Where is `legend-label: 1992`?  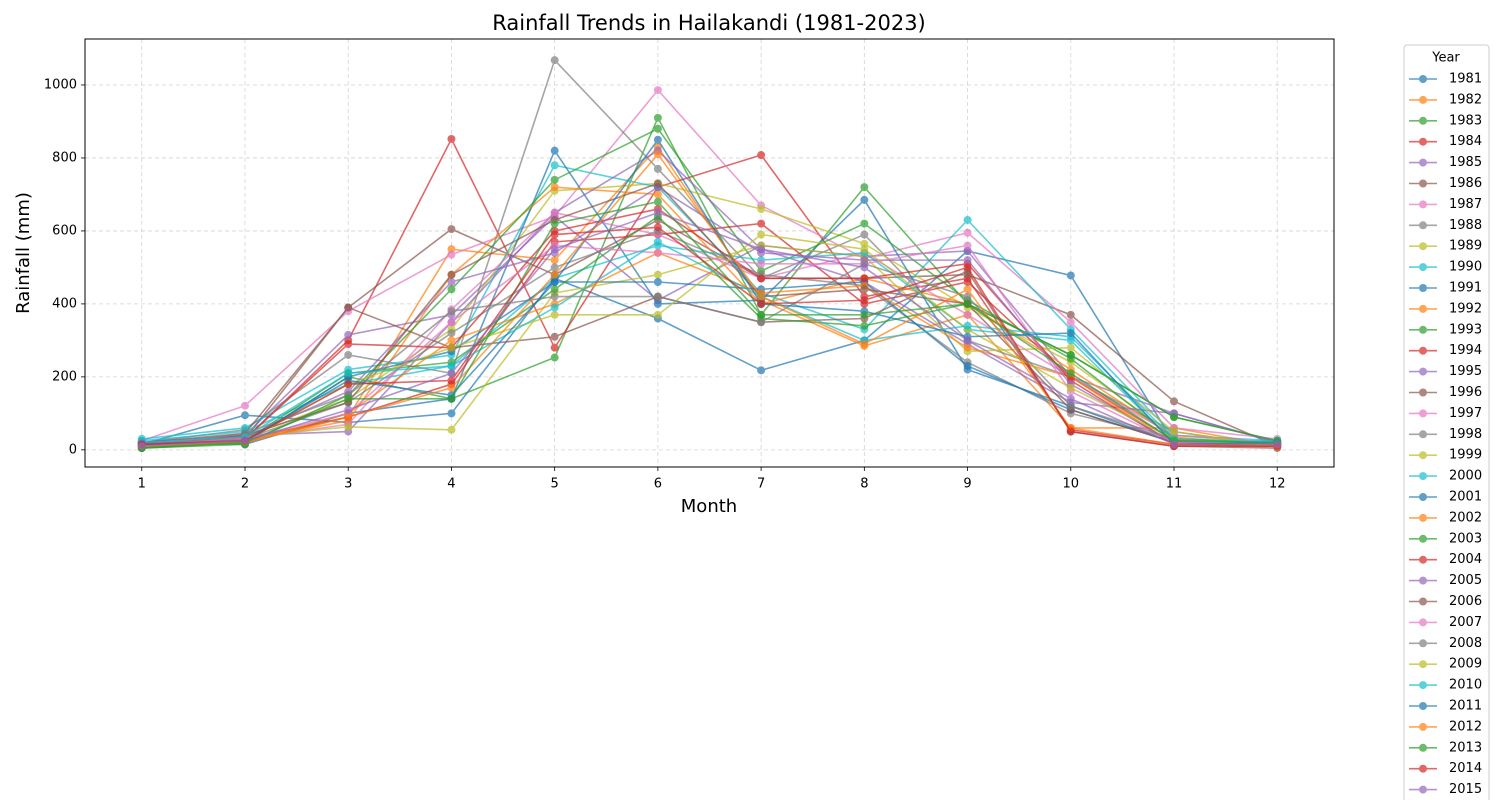 legend-label: 1992 is located at coordinates (1465, 308).